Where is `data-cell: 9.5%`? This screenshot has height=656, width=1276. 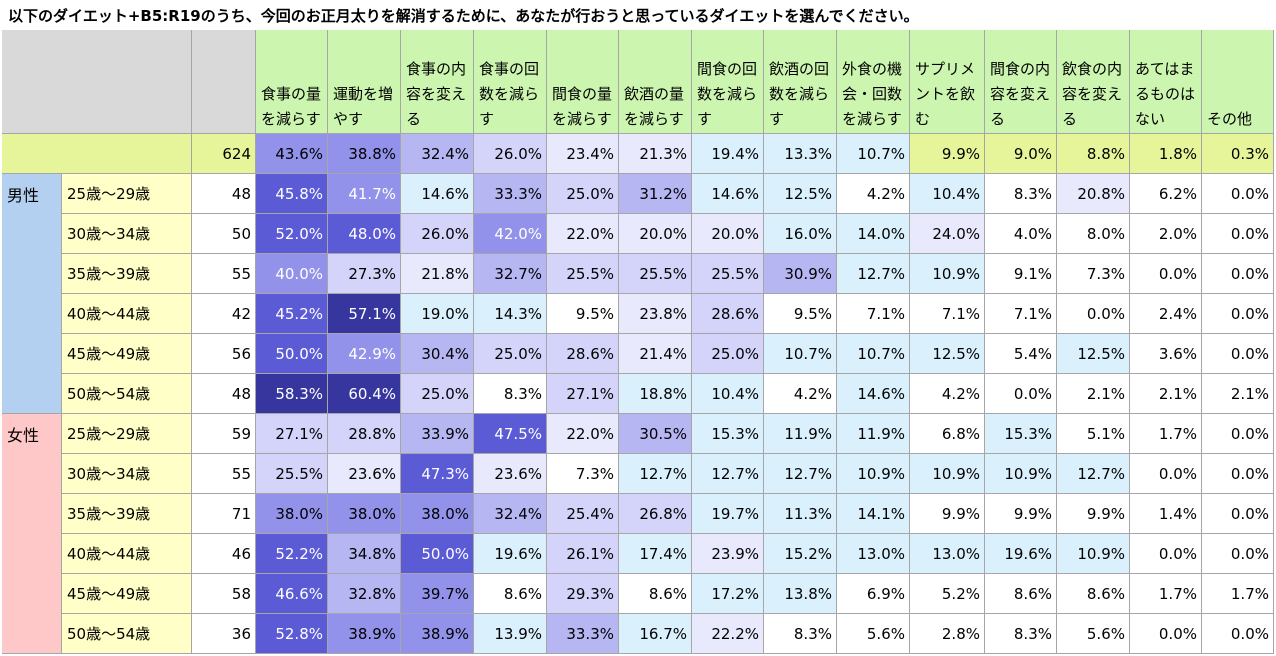 data-cell: 9.5% is located at coordinates (583, 314).